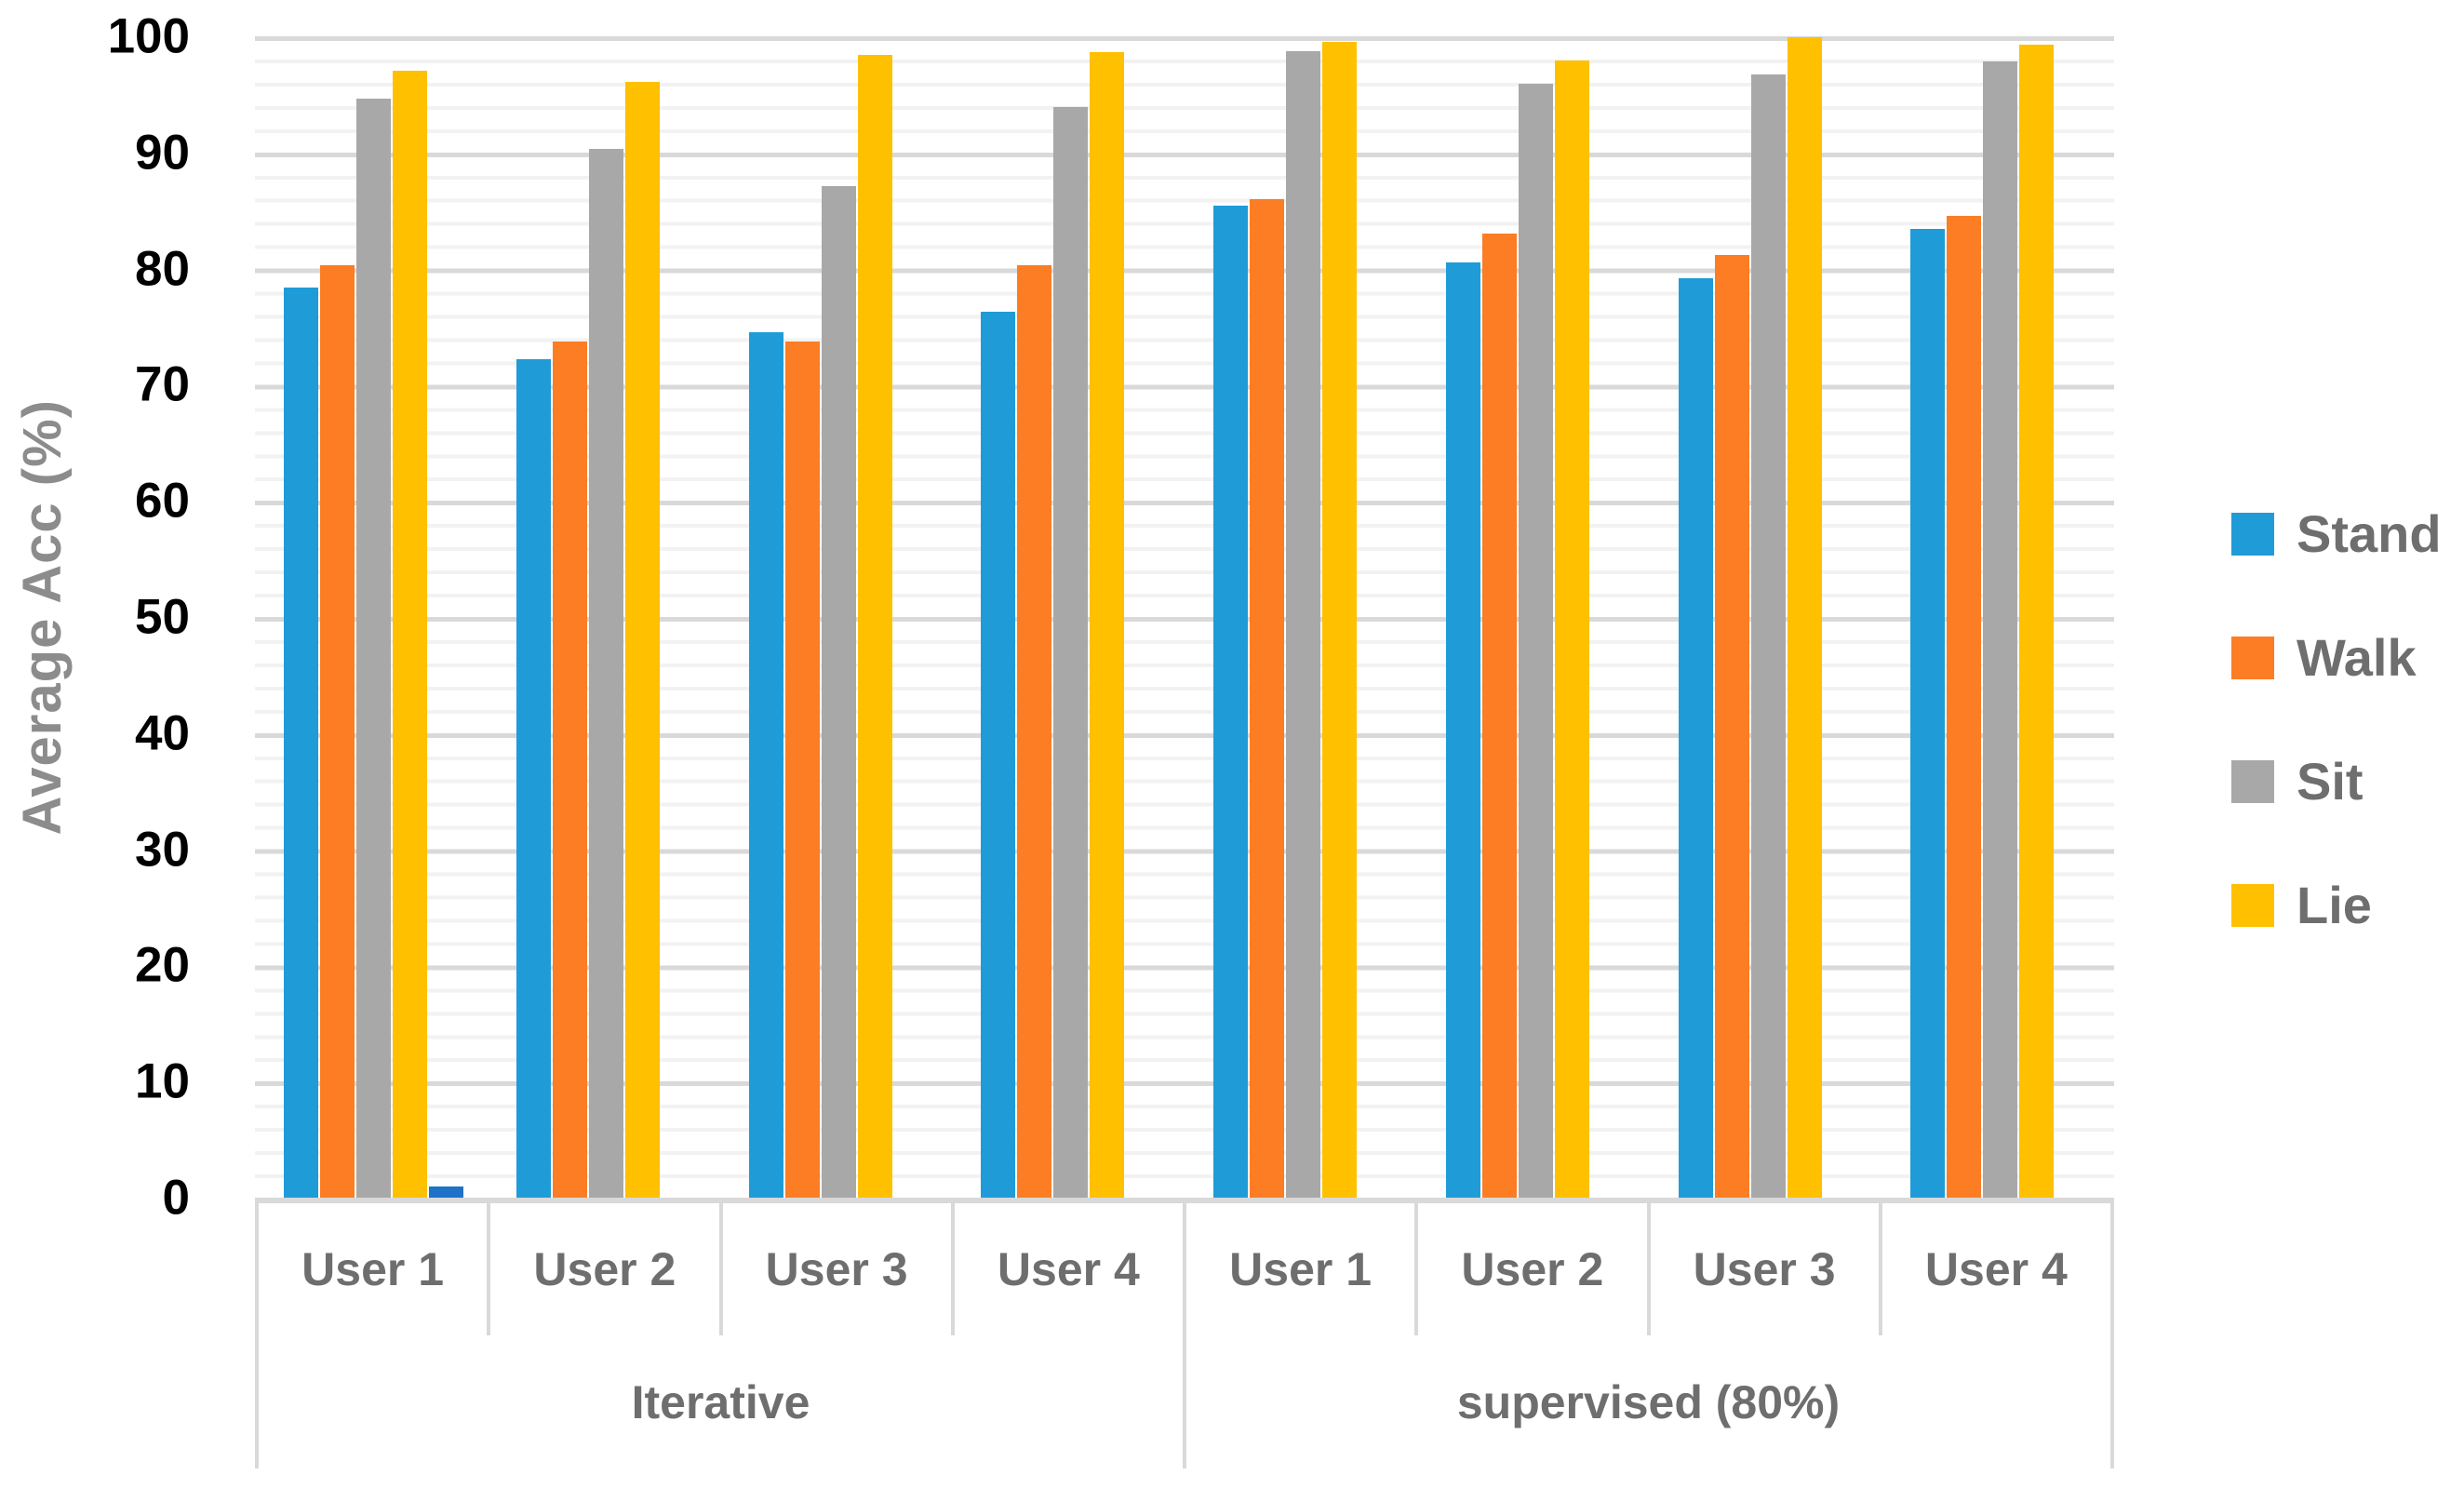 The height and width of the screenshot is (1488, 2464). I want to click on y-tick-label: 0, so click(176, 1198).